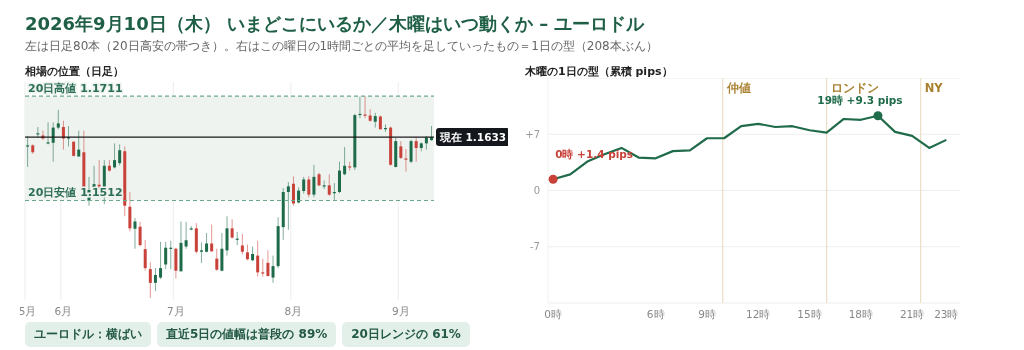  I want to click on text: 2026年9月10日（木） いまどこにいるか／木曜はいつ動くか – ユーロドル, so click(335, 24).